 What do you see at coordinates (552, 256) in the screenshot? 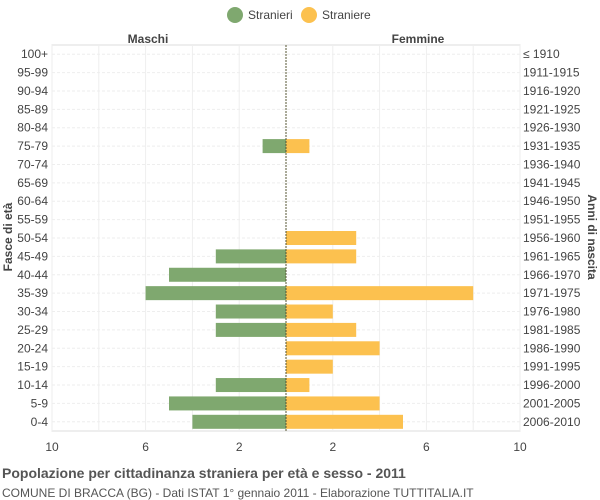
I see `birth-year-label: 1961-1965` at bounding box center [552, 256].